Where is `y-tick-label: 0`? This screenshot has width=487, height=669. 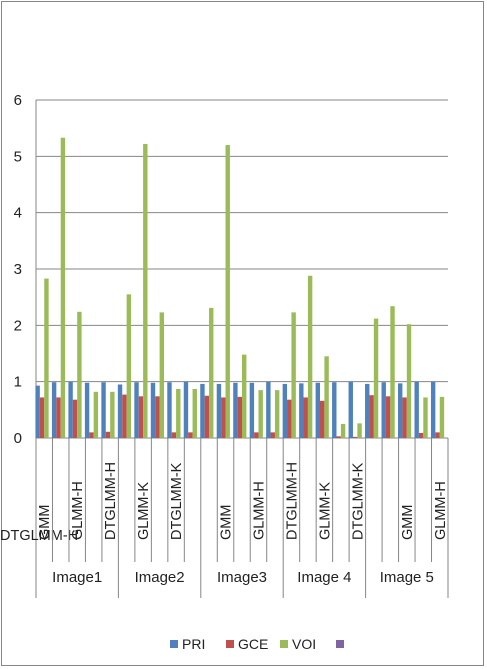
y-tick-label: 0 is located at coordinates (18, 438).